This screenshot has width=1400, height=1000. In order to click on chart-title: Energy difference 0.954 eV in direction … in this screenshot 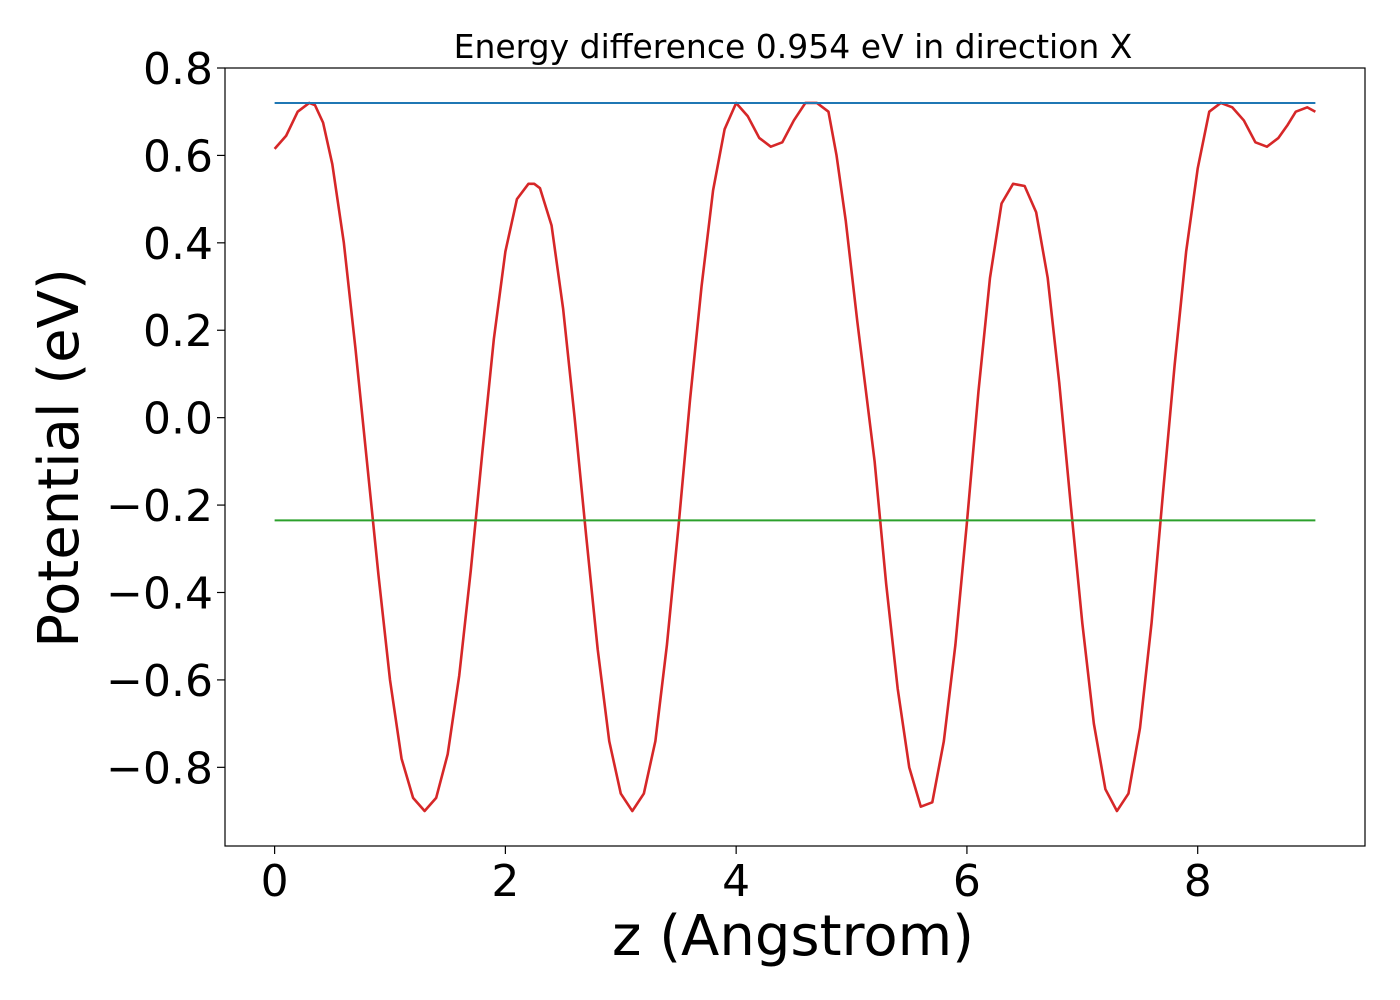, I will do `click(793, 46)`.